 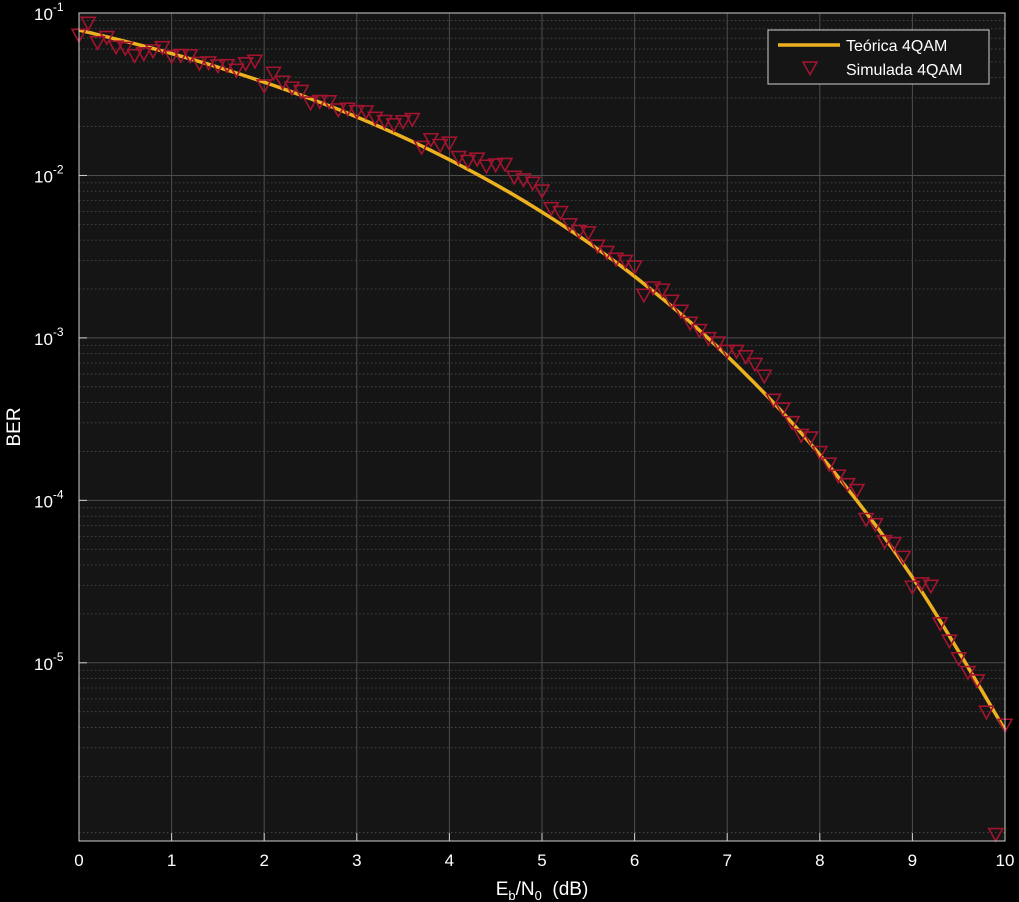 What do you see at coordinates (49, 12) in the screenshot?
I see `y-tick-label: 10⁻¹` at bounding box center [49, 12].